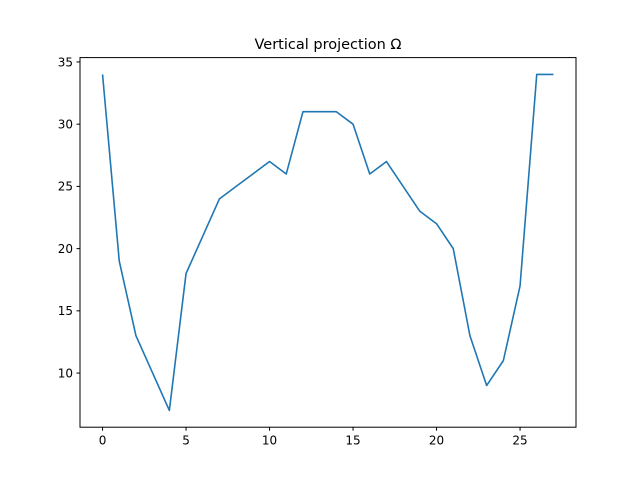 Image resolution: width=640 pixels, height=480 pixels. Describe the element at coordinates (436, 441) in the screenshot. I see `x-tick-label: 20` at that location.